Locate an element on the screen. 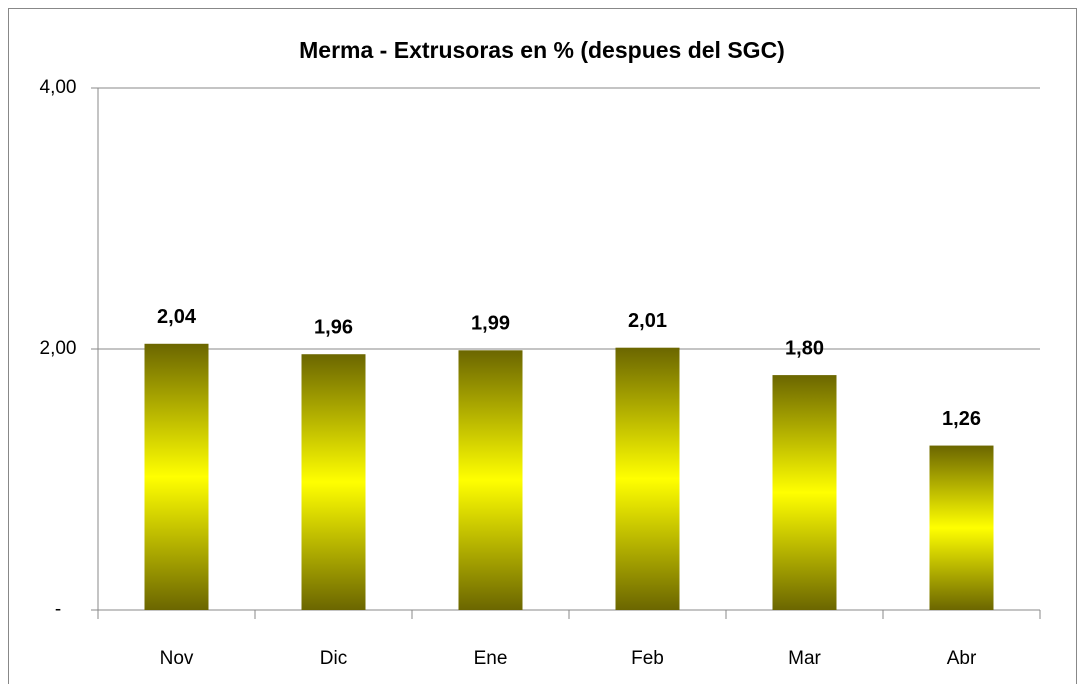  x-tick-label: Nov is located at coordinates (177, 658).